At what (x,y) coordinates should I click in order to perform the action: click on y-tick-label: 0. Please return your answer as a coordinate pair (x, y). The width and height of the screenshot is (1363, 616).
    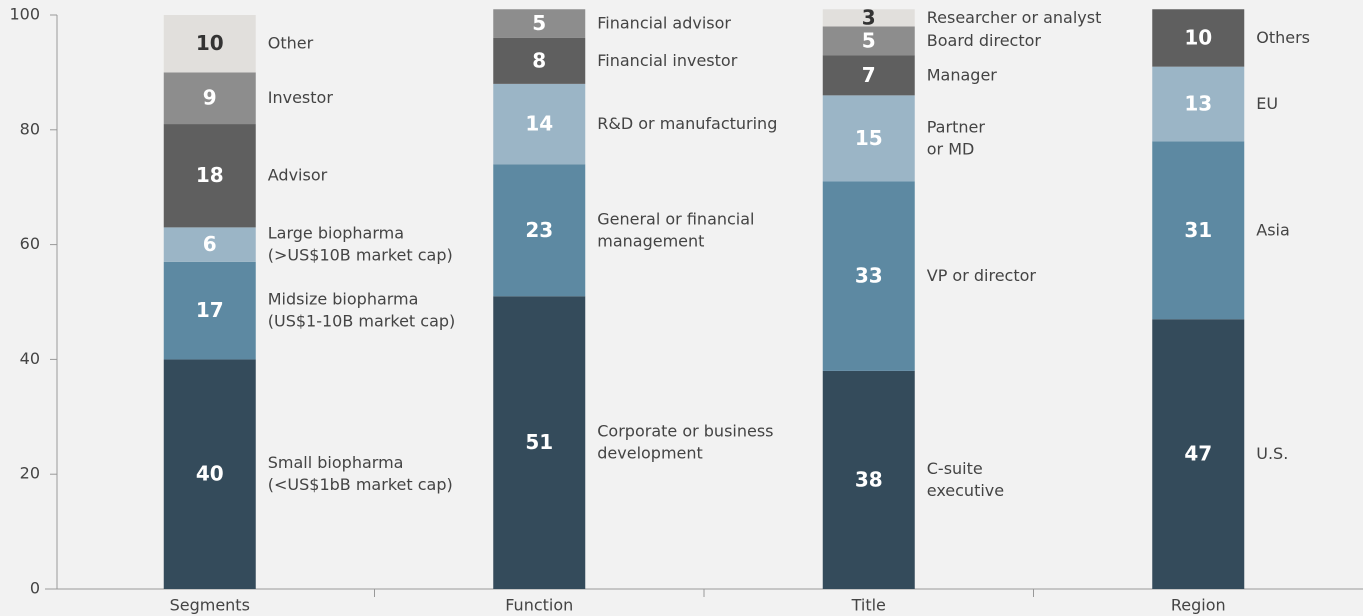
    Looking at the image, I should click on (35, 588).